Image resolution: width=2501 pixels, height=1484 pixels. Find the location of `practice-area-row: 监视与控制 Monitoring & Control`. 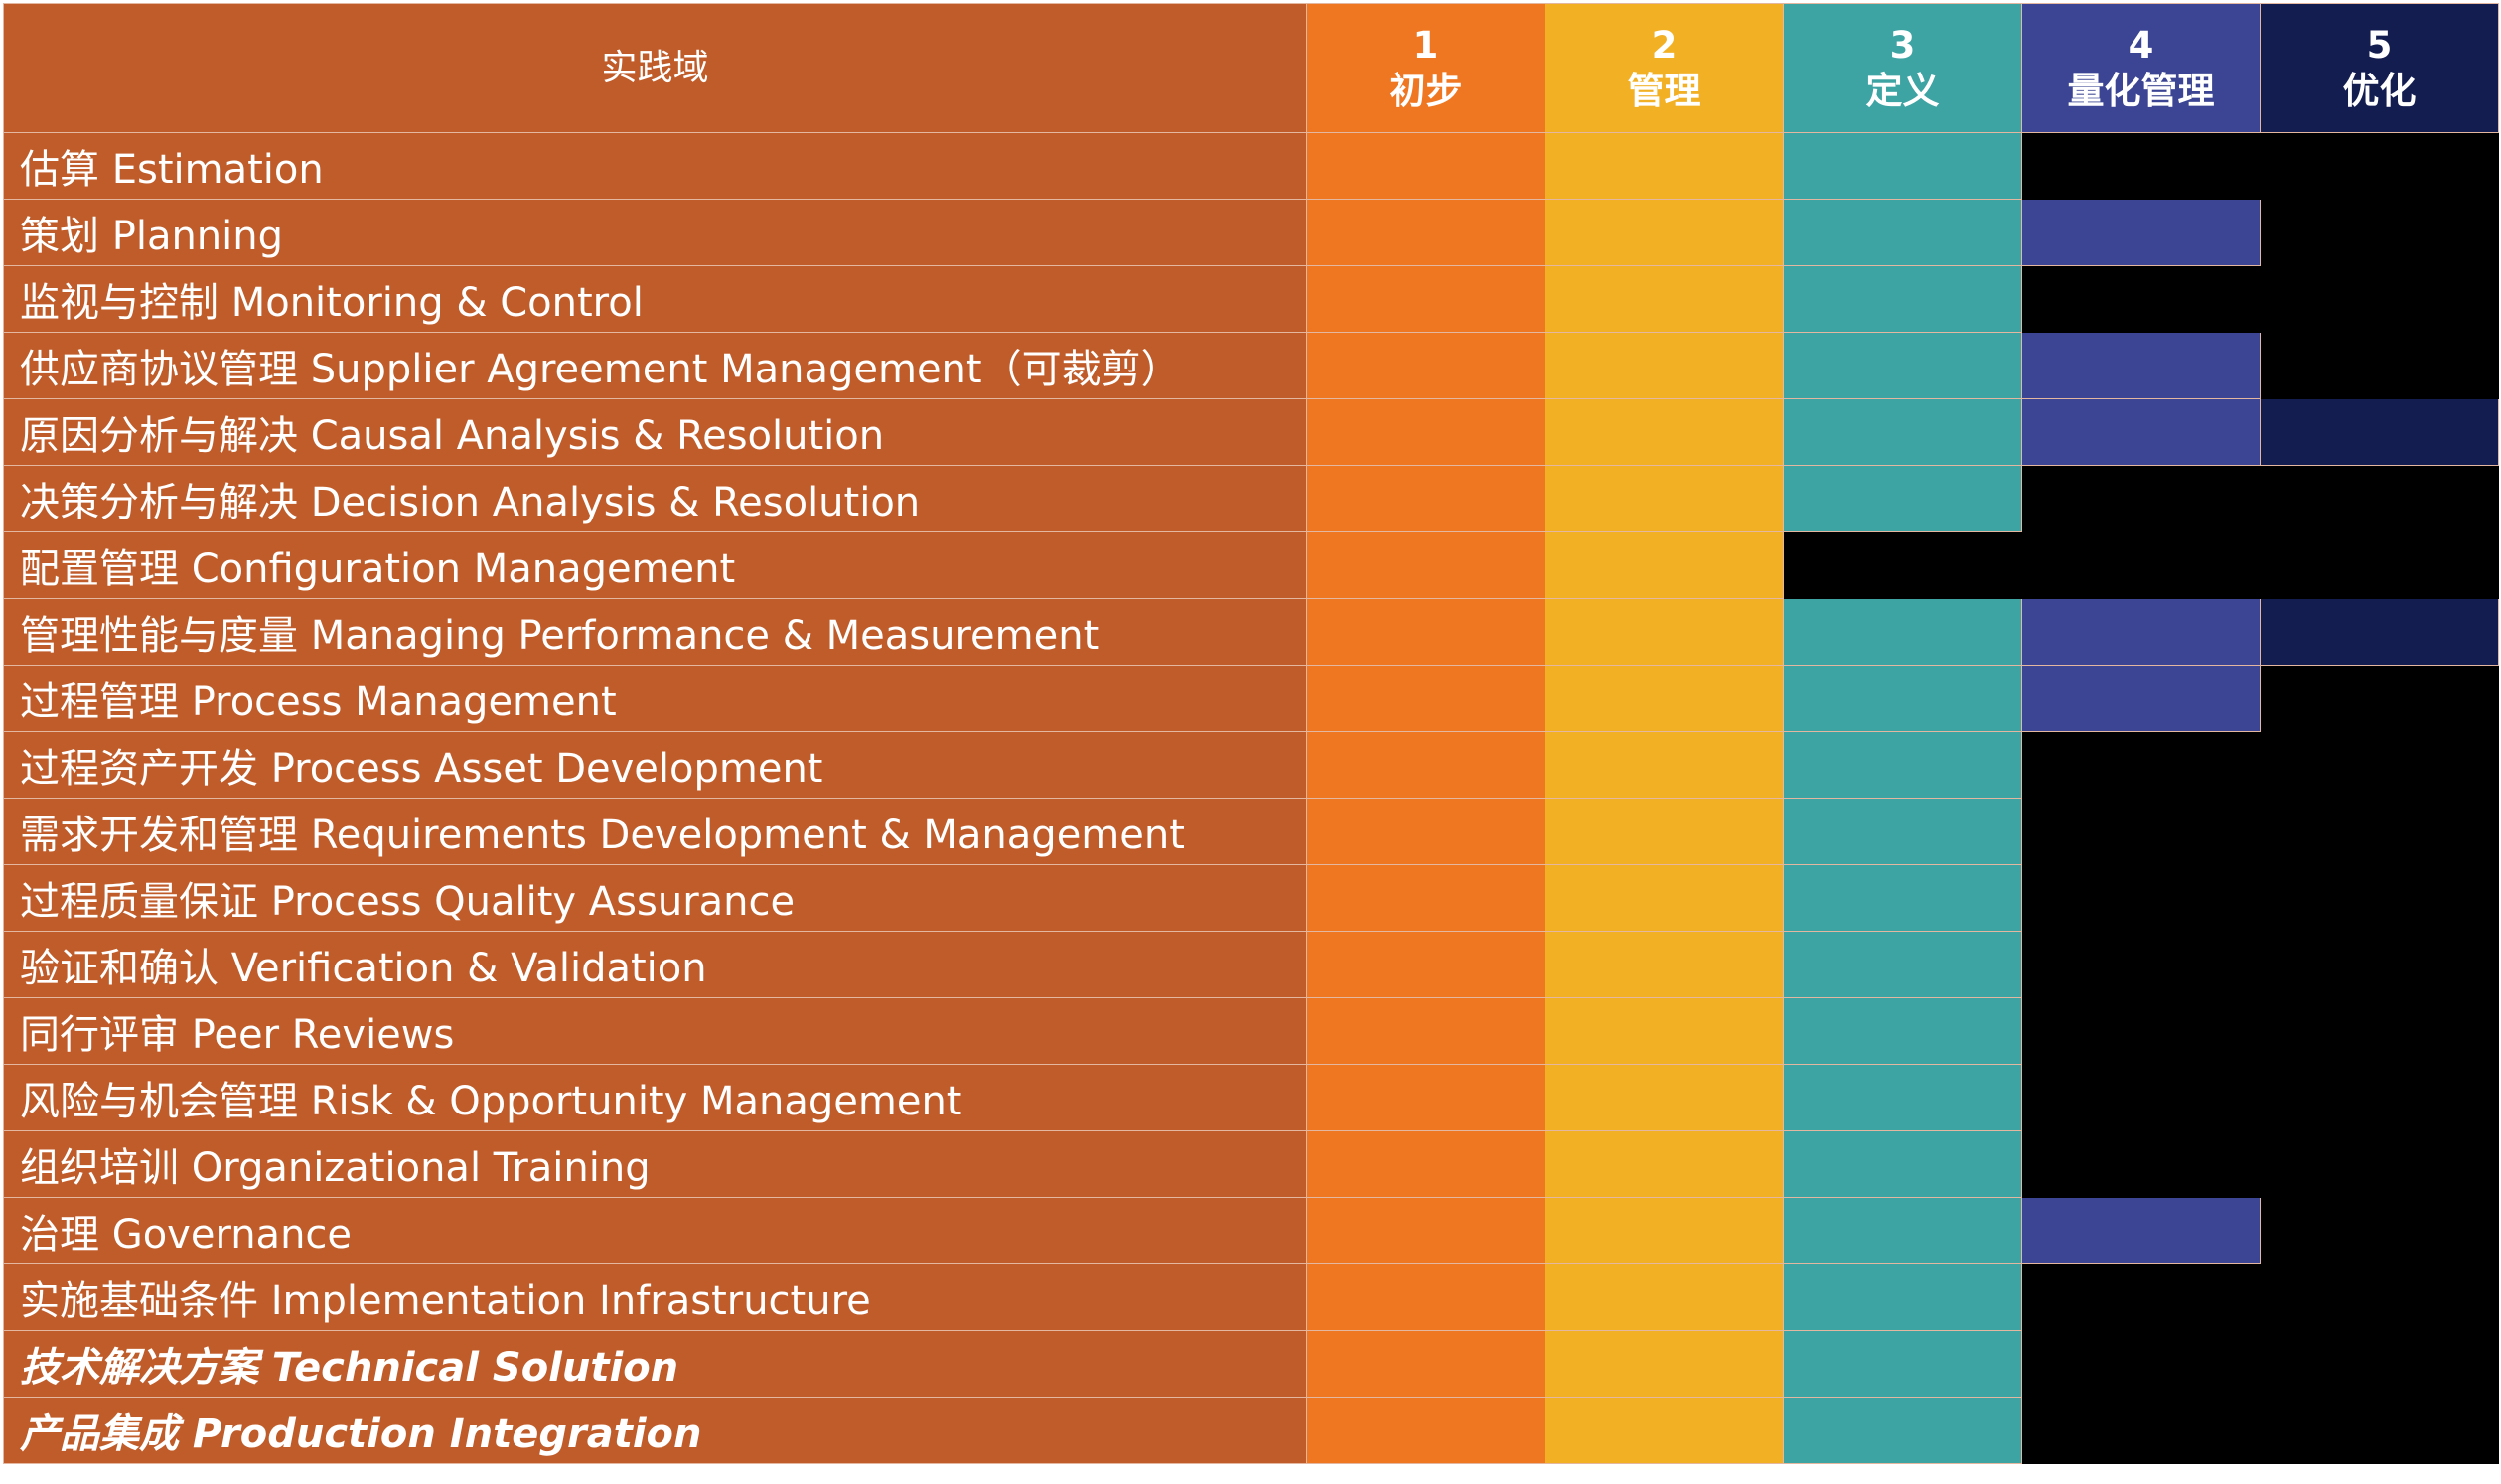

practice-area-row: 监视与控制 Monitoring & Control is located at coordinates (1251, 299).